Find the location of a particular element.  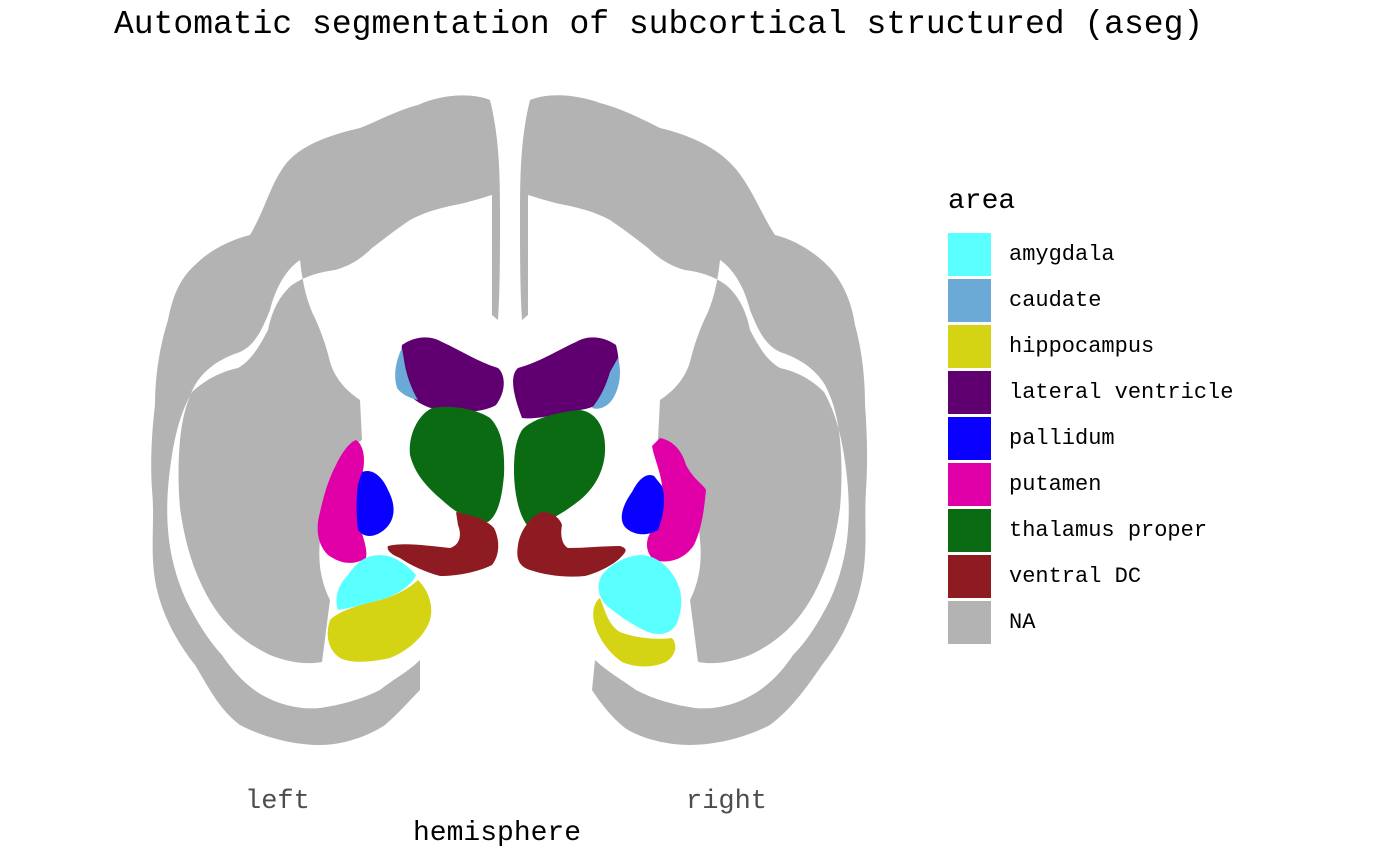

right-putamen is located at coordinates (676, 500).